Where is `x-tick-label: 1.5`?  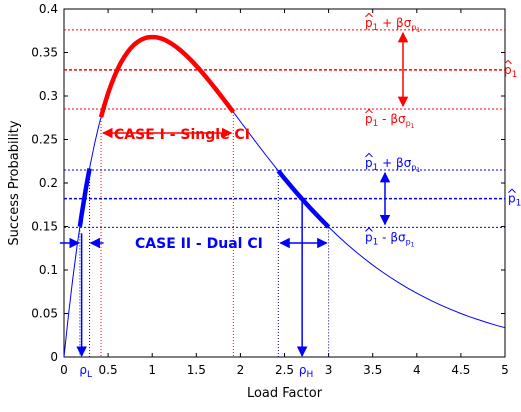 x-tick-label: 1.5 is located at coordinates (196, 370).